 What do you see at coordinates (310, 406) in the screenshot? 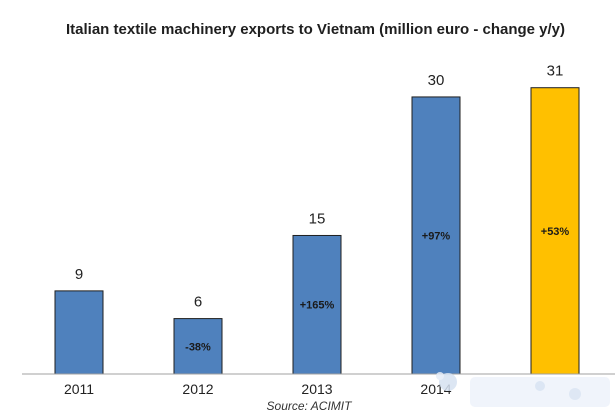
I see `chart-source: Source: ACIMIT` at bounding box center [310, 406].